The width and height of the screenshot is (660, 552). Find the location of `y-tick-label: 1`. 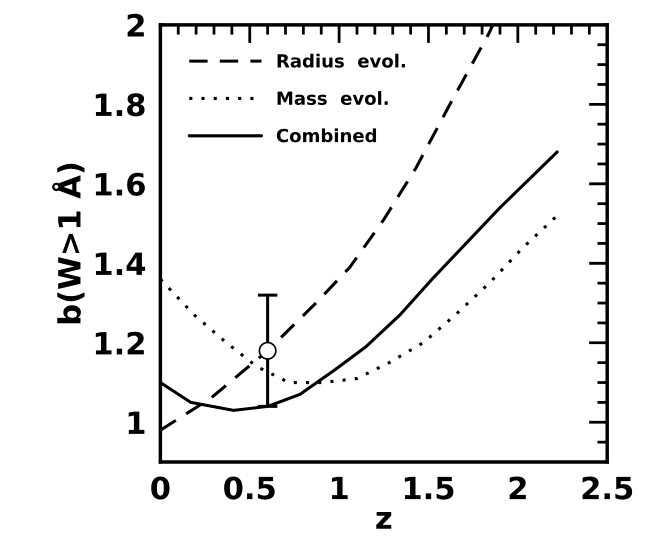

y-tick-label: 1 is located at coordinates (136, 423).